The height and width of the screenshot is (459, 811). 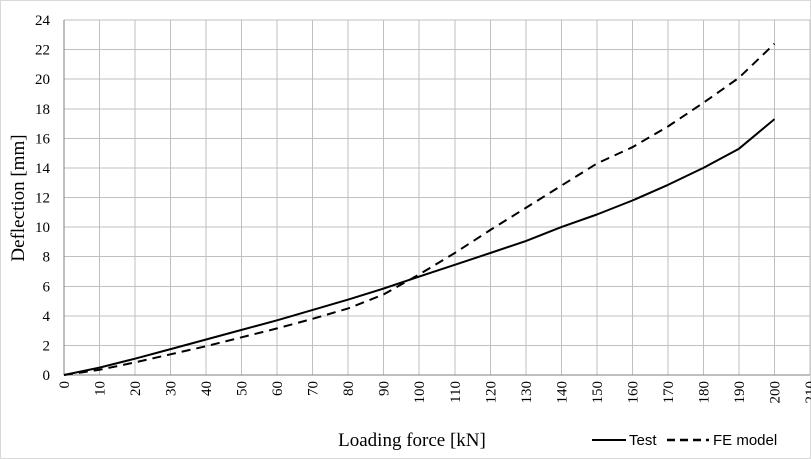 What do you see at coordinates (598, 392) in the screenshot?
I see `x-tick-label: 150` at bounding box center [598, 392].